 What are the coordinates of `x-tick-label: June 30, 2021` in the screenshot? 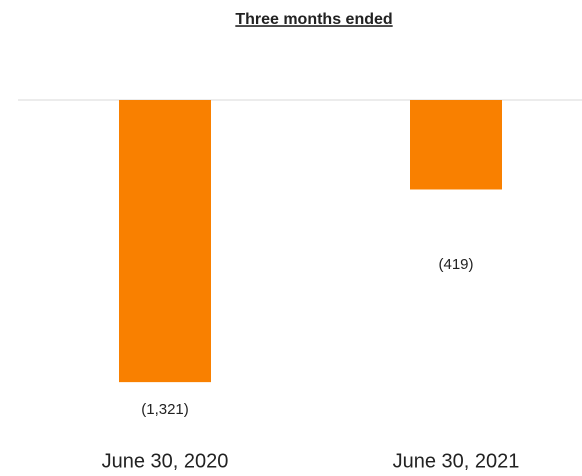 It's located at (456, 461).